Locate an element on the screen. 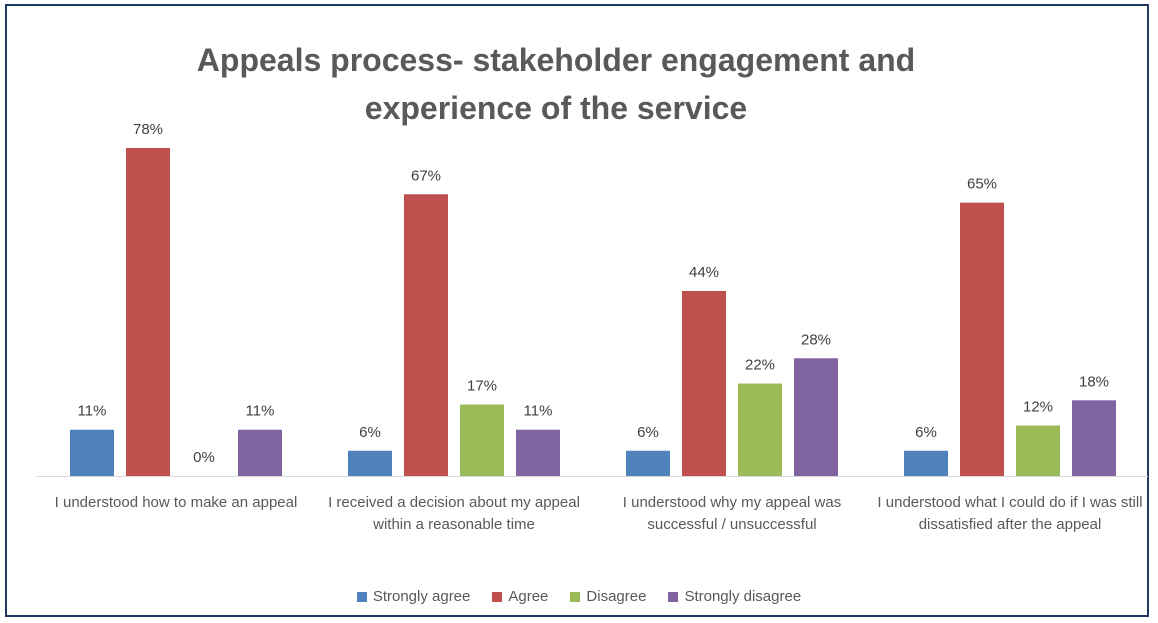  x-tick-label: I understood how to make an appeal is located at coordinates (176, 502).